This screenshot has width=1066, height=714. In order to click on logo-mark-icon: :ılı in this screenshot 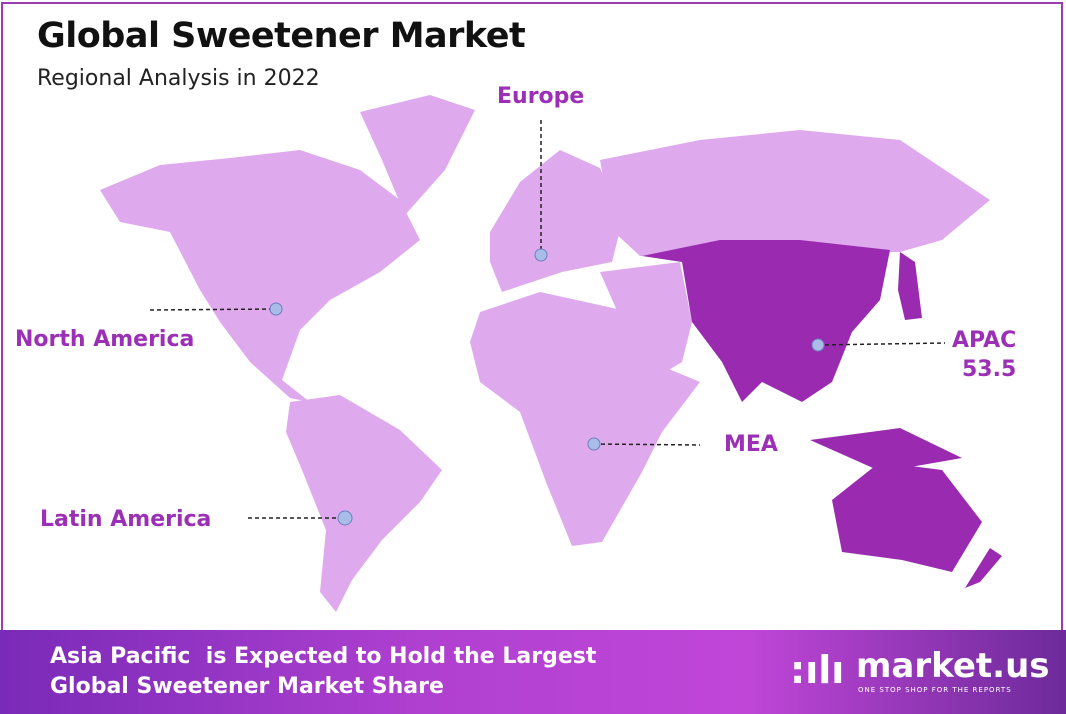, I will do `click(817, 670)`.